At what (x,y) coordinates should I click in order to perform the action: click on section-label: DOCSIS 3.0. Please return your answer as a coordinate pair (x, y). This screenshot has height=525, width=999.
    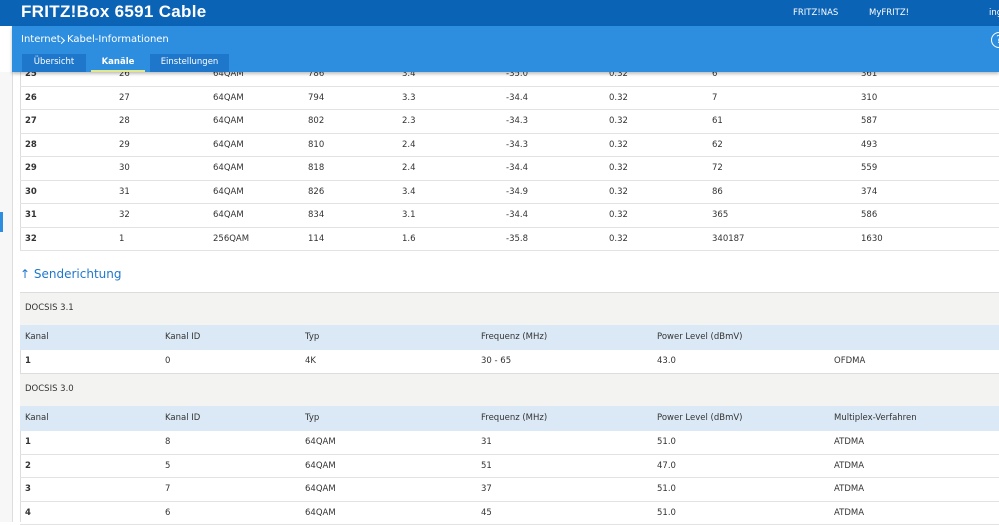
    Looking at the image, I should click on (49, 389).